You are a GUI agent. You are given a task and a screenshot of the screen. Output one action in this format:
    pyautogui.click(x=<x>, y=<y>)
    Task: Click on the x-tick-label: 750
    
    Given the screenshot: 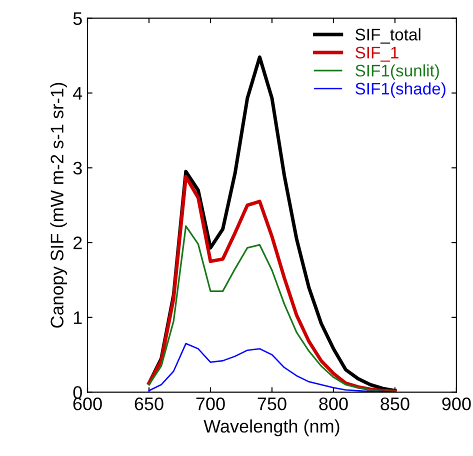 What is the action you would take?
    pyautogui.click(x=272, y=404)
    